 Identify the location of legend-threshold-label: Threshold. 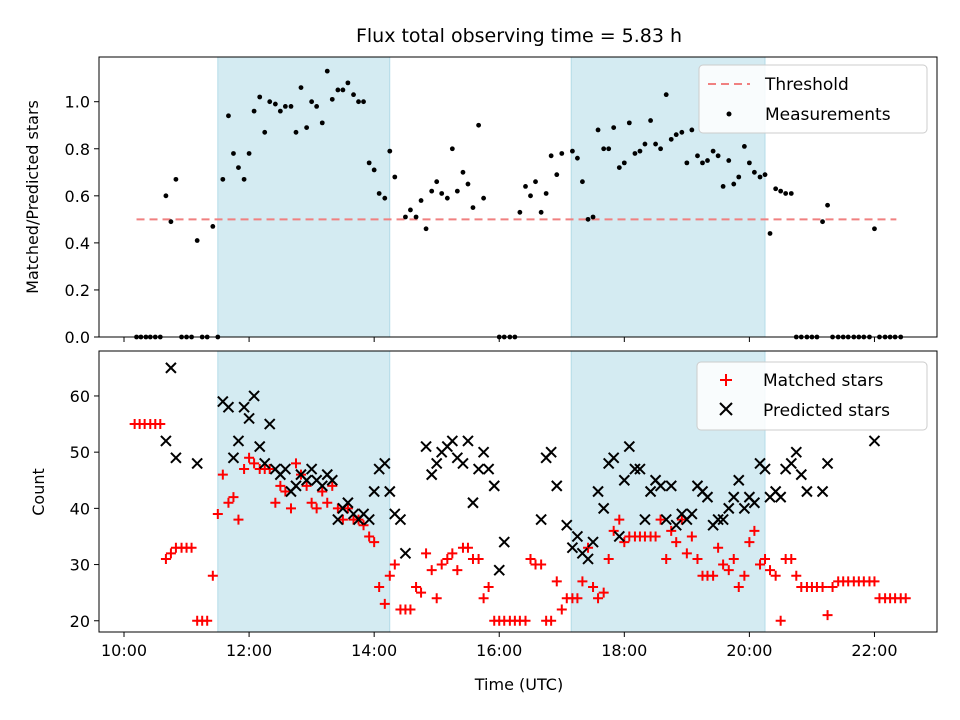
(806, 85).